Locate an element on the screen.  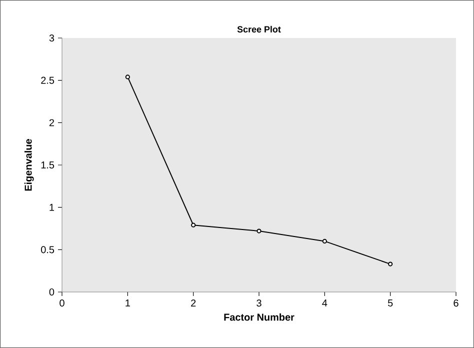
y-tick-label: 0 is located at coordinates (51, 292).